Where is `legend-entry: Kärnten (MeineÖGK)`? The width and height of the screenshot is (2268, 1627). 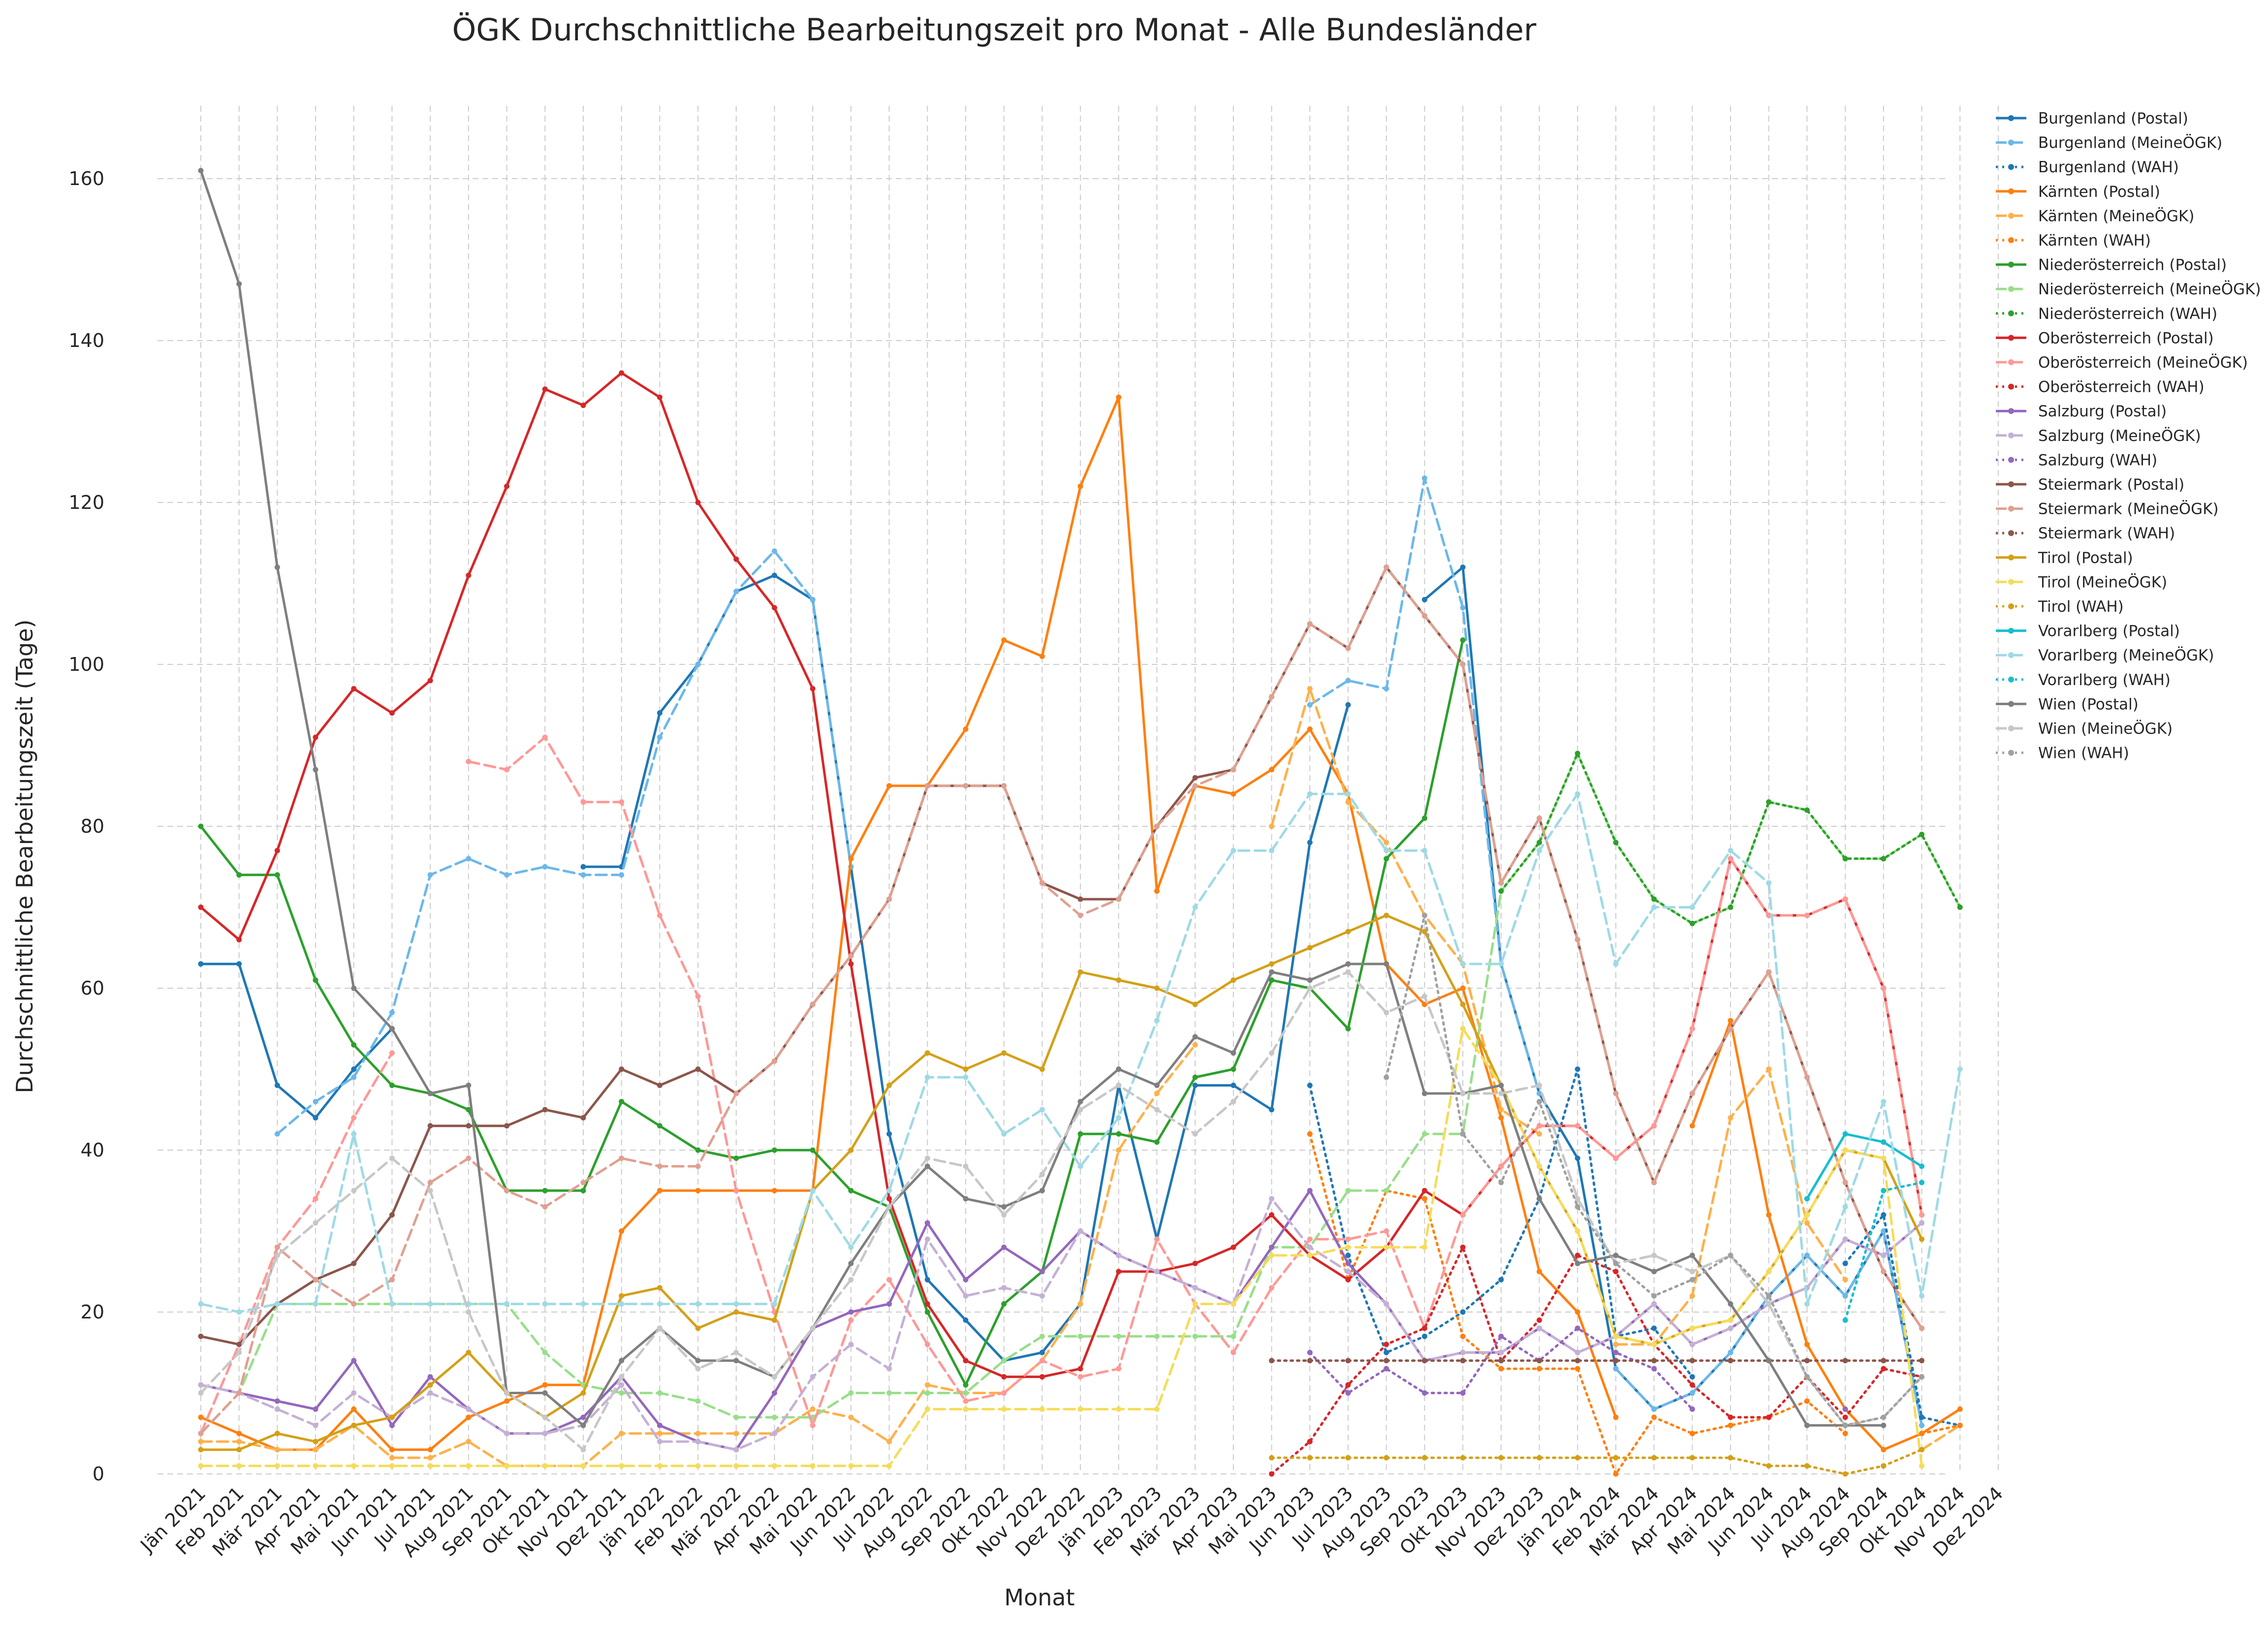
legend-entry: Kärnten (MeineÖGK) is located at coordinates (2116, 216).